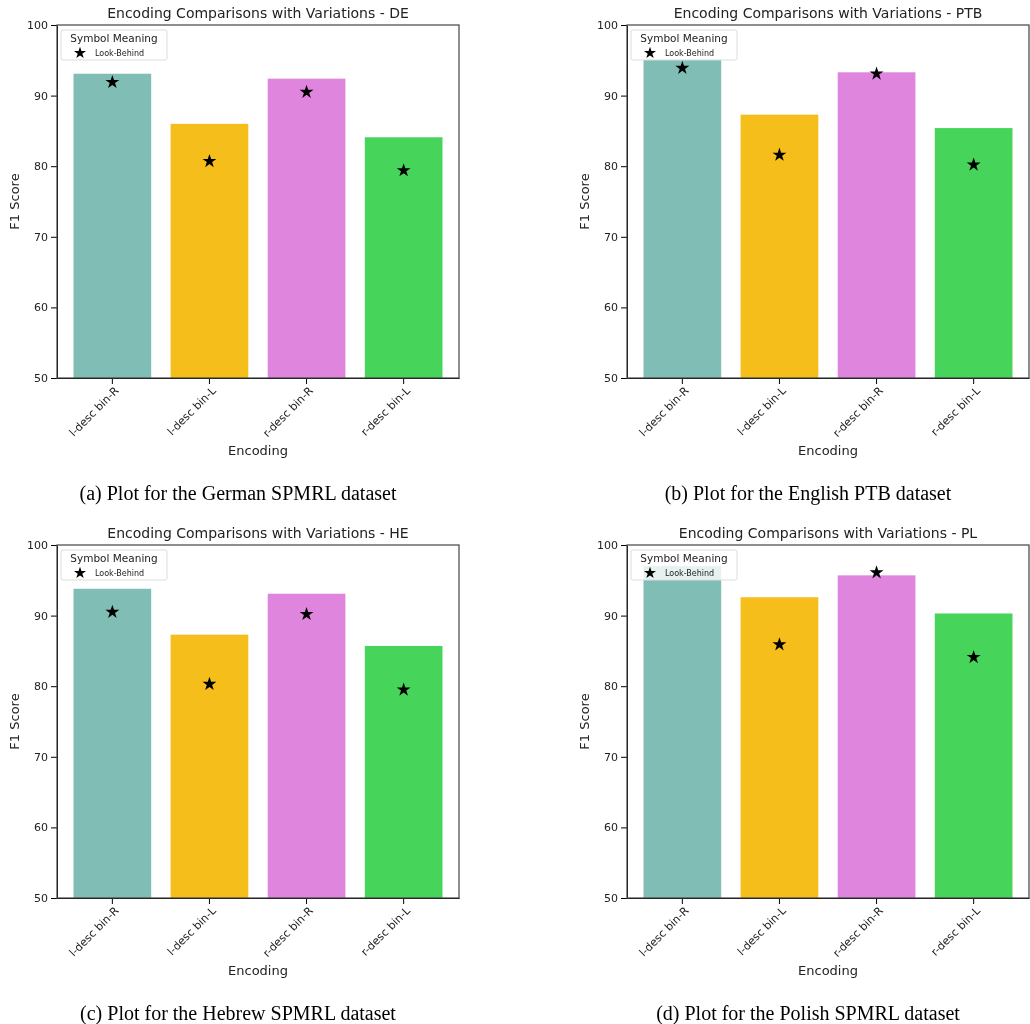 This screenshot has height=1024, width=1030. Describe the element at coordinates (258, 13) in the screenshot. I see `chart-title: Encoding Comparisons with Variations - DE` at that location.